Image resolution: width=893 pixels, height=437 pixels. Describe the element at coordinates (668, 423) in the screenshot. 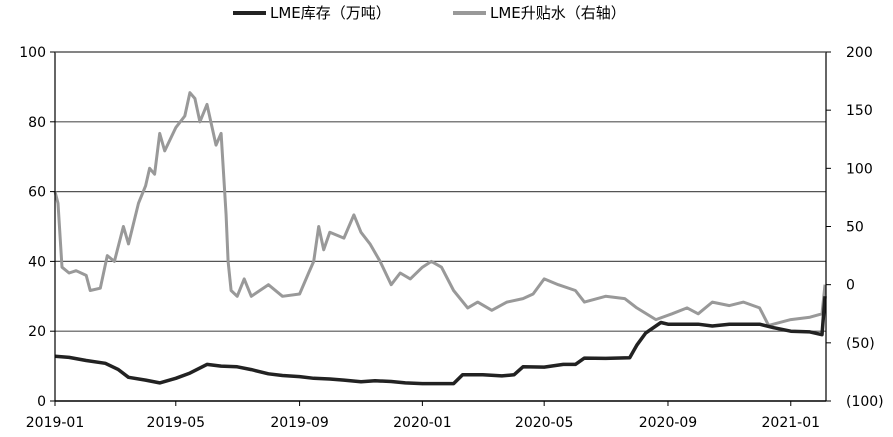

I see `x-tick-label: 2020-09` at that location.